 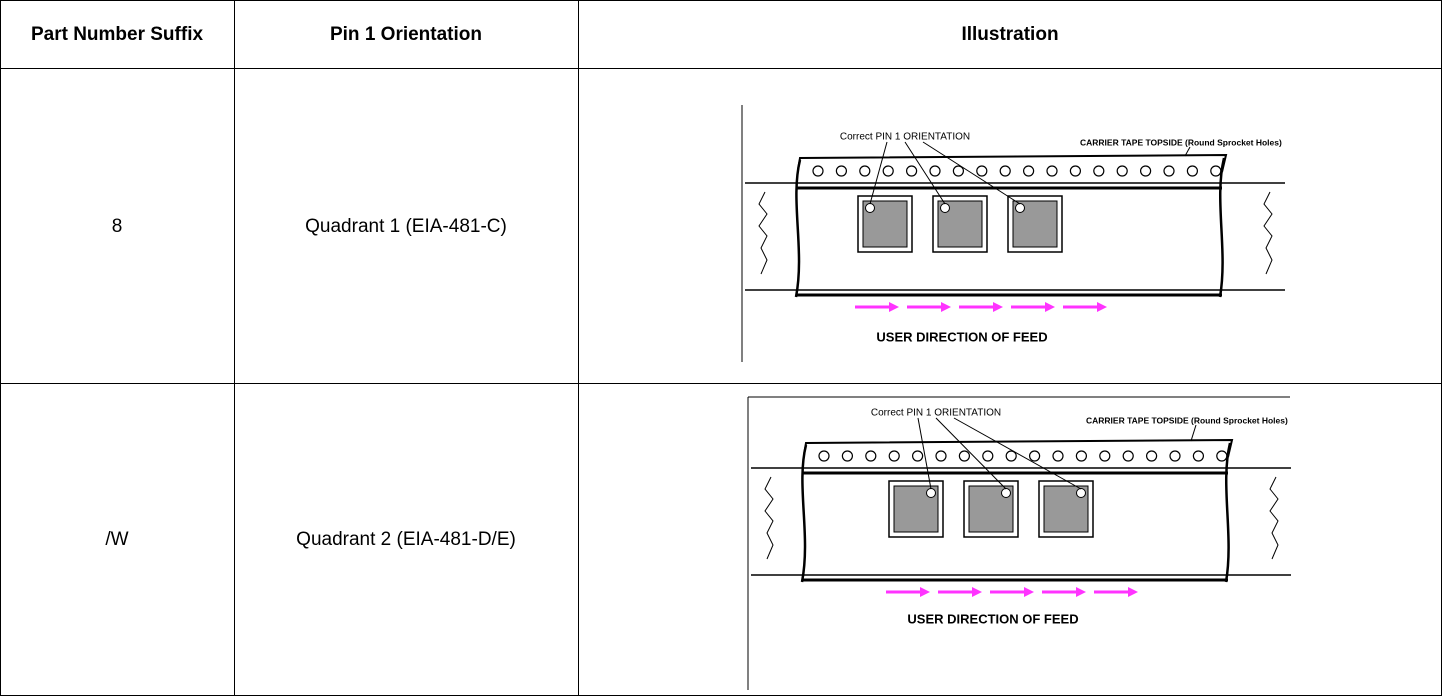 I want to click on header-cell: Part Number Suffix, so click(x=117, y=34).